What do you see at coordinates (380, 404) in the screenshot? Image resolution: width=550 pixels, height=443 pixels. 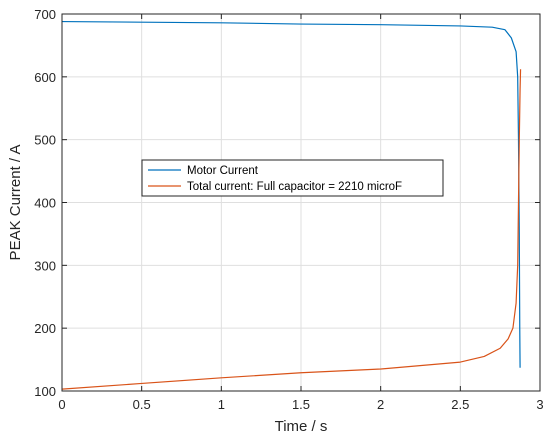 I see `x-tick-label: 2` at bounding box center [380, 404].